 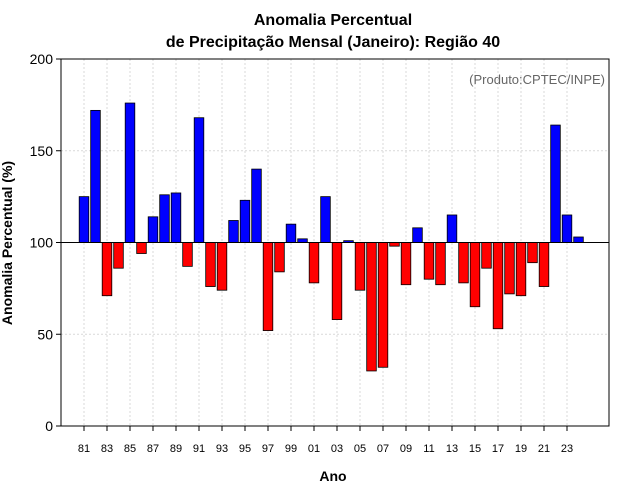 I want to click on x-tick-label: 85, so click(x=130, y=449).